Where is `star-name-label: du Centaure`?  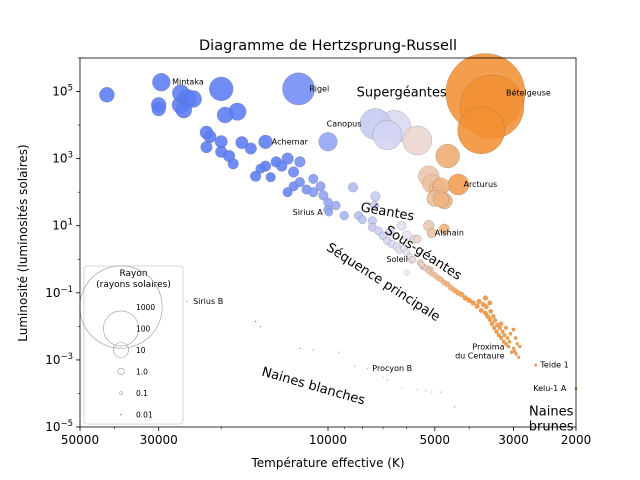 star-name-label: du Centaure is located at coordinates (479, 356).